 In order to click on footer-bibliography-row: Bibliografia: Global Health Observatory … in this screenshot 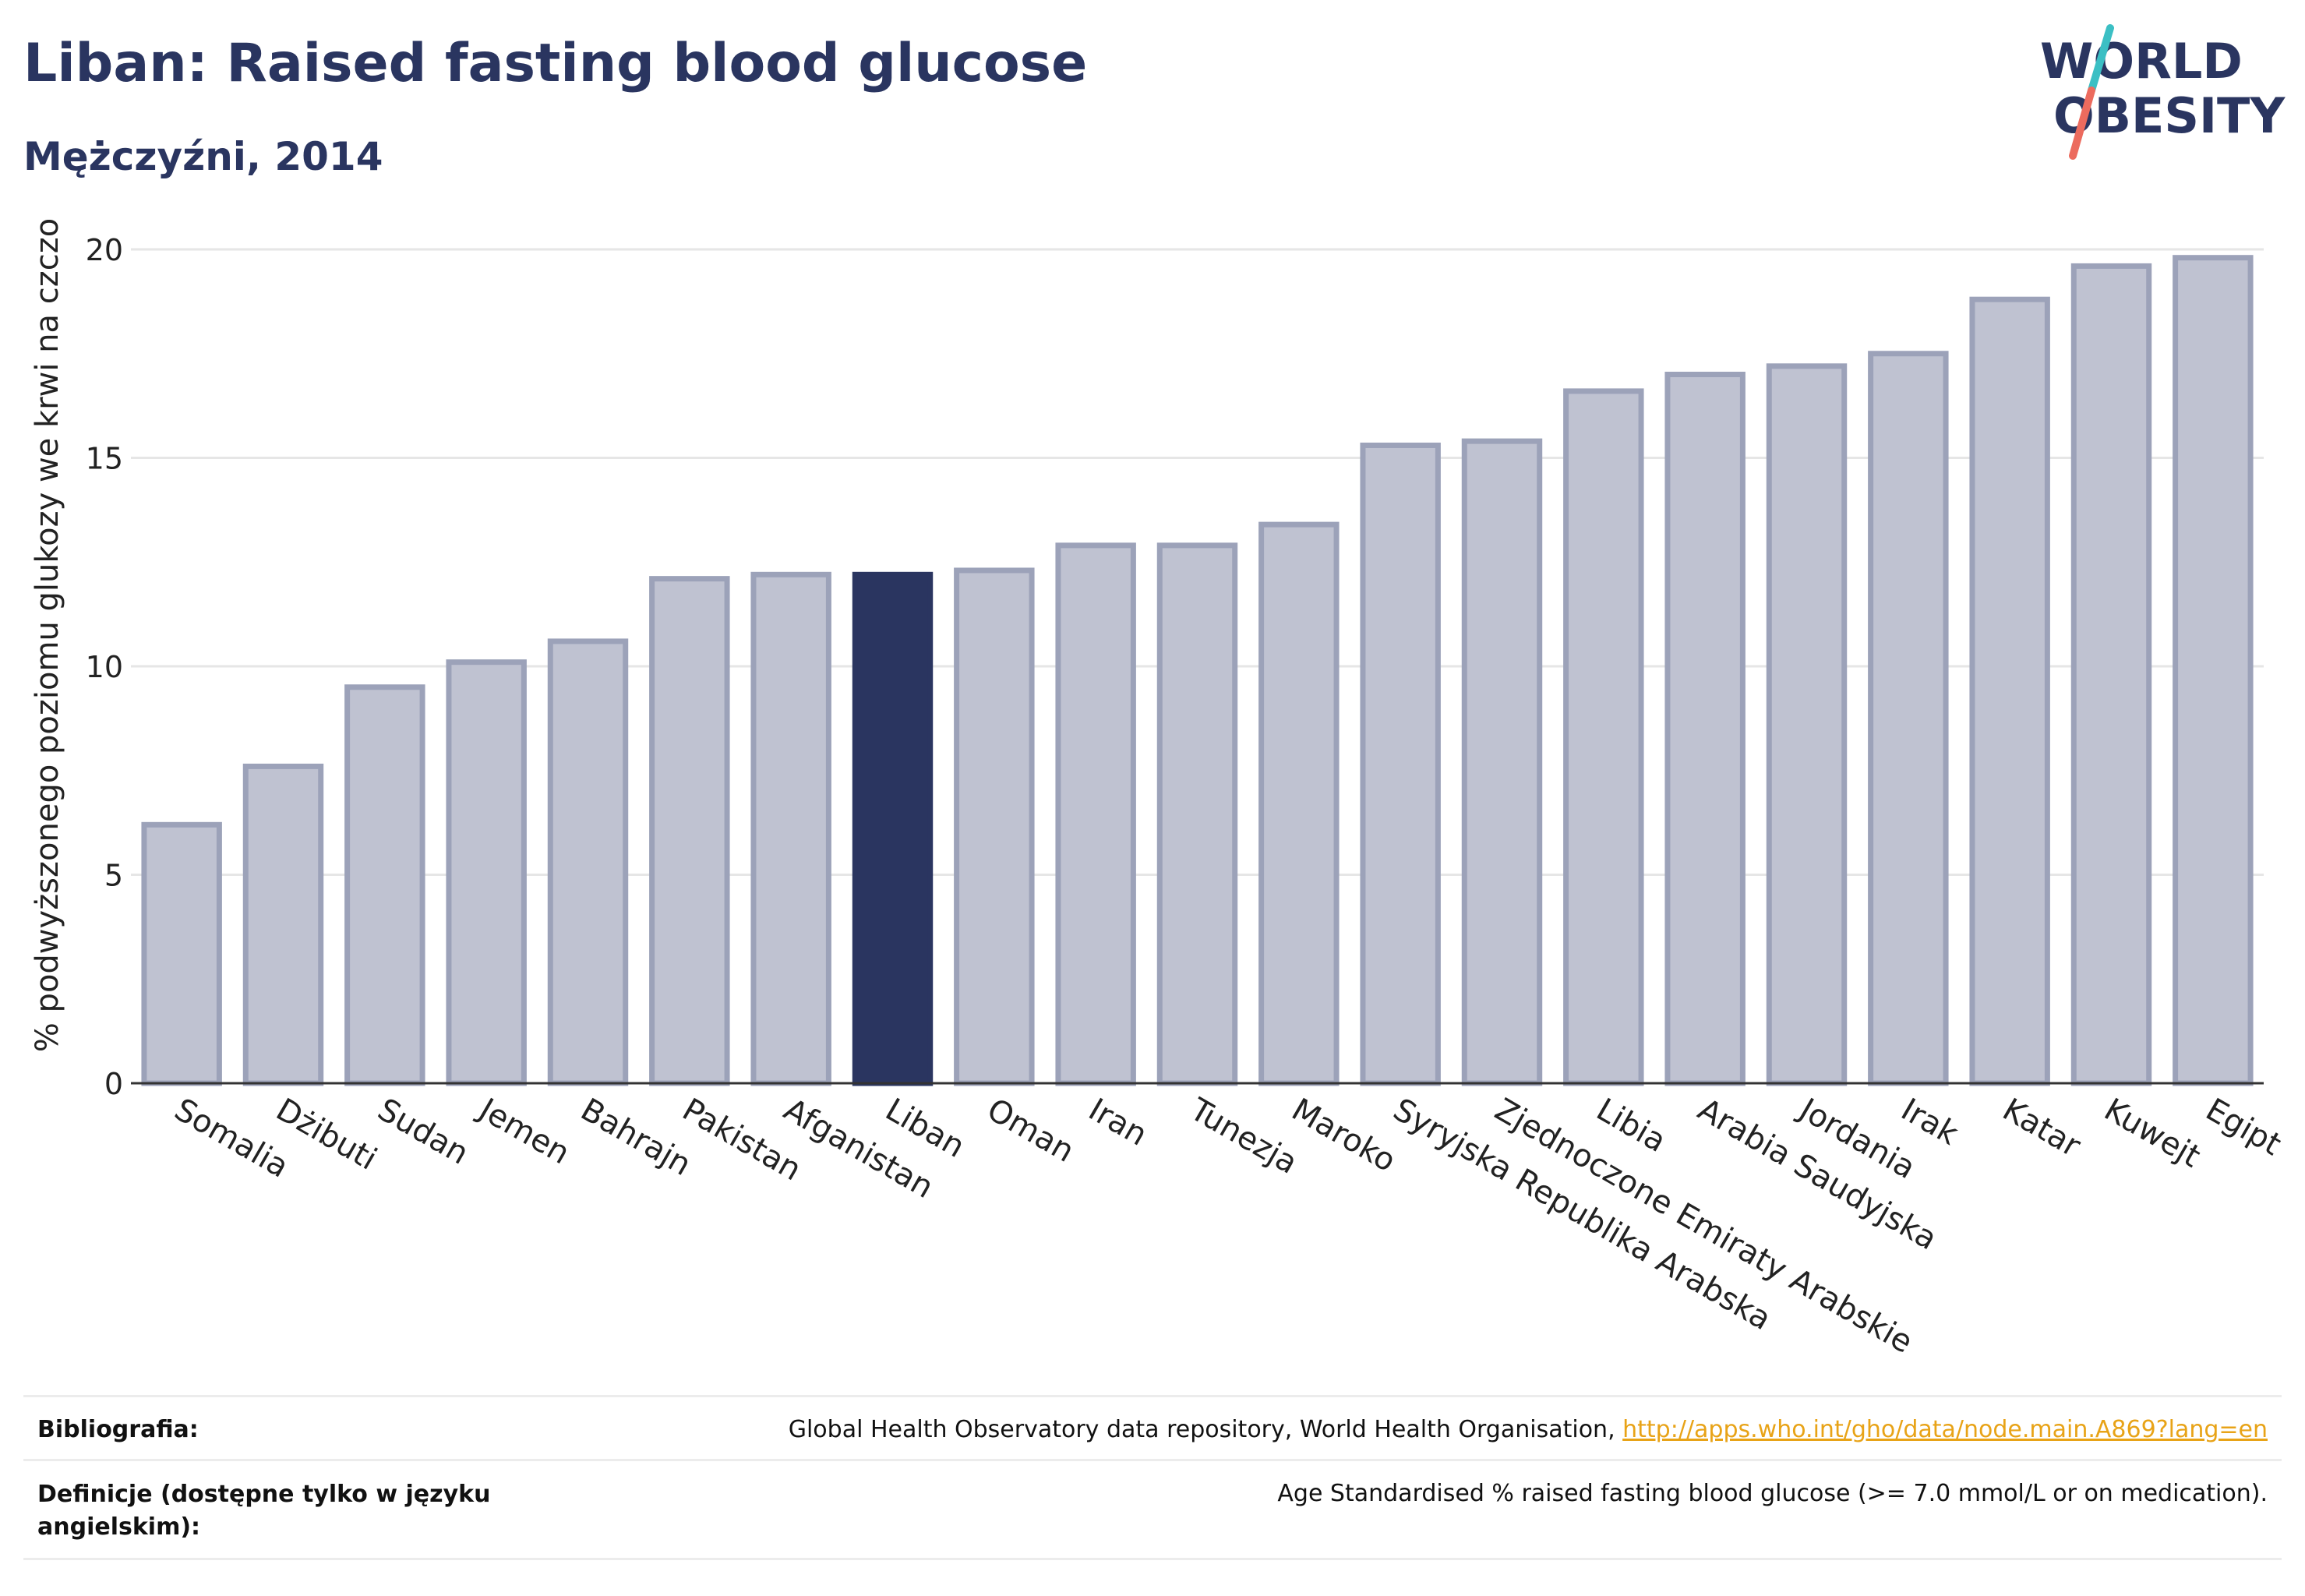, I will do `click(1152, 1428)`.